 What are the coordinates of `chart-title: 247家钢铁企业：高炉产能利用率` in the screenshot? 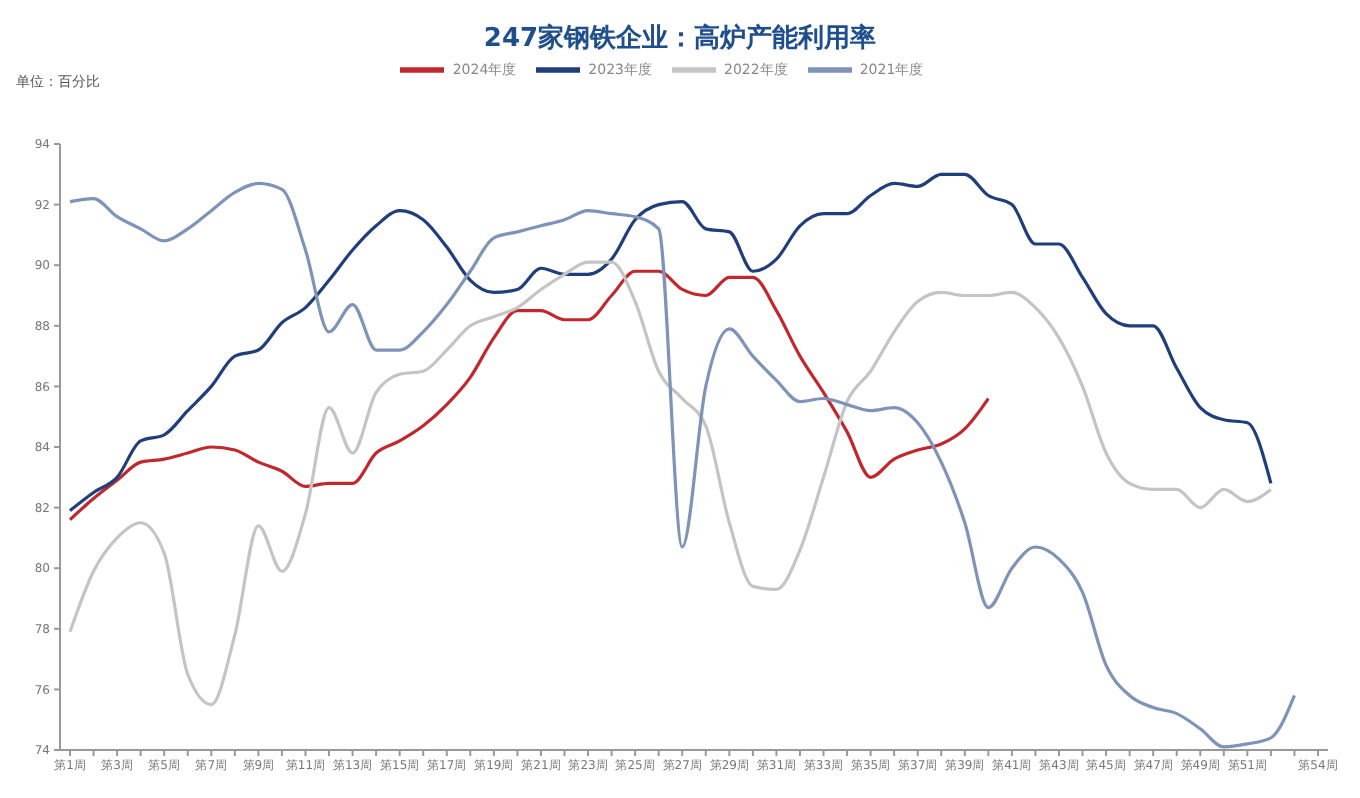 It's located at (680, 38).